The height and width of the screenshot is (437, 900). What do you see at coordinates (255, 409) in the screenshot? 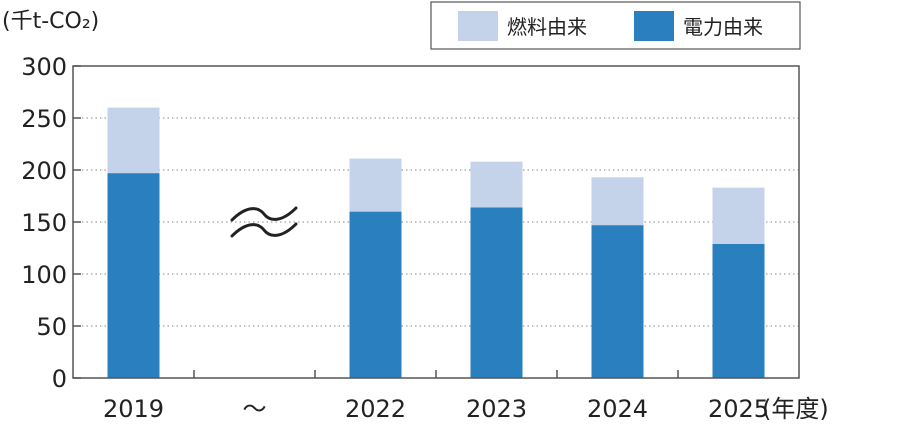
I see `x-tick-label-1: 〜` at bounding box center [255, 409].